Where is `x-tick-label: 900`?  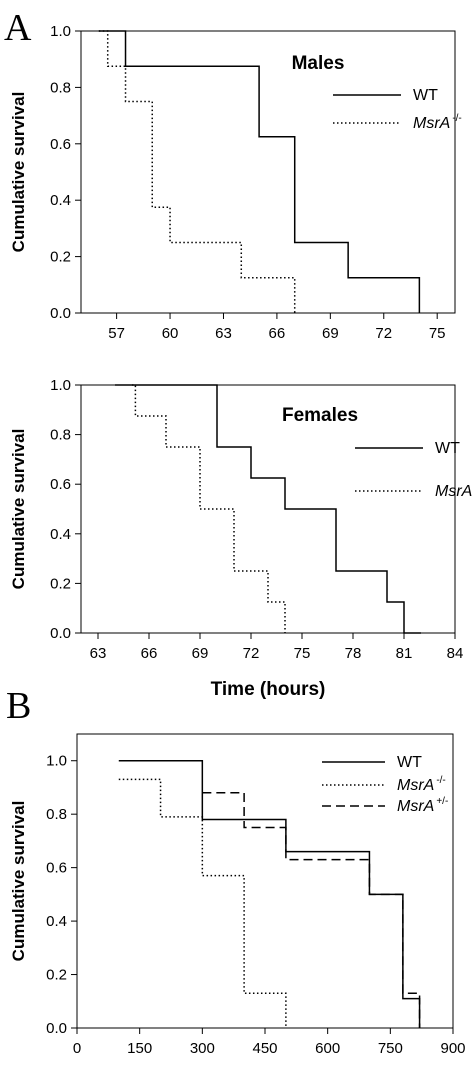
x-tick-label: 900 is located at coordinates (452, 1048).